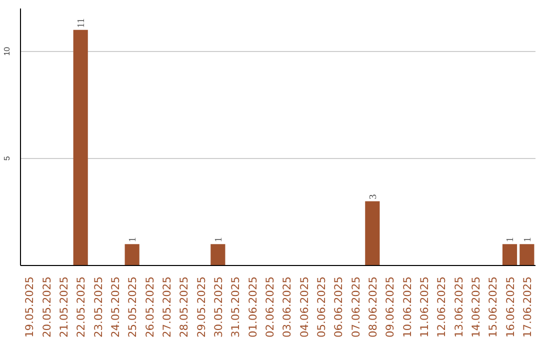 This screenshot has width=540, height=340. Describe the element at coordinates (527, 307) in the screenshot. I see `x-tick-label: 17.06.2025` at that location.